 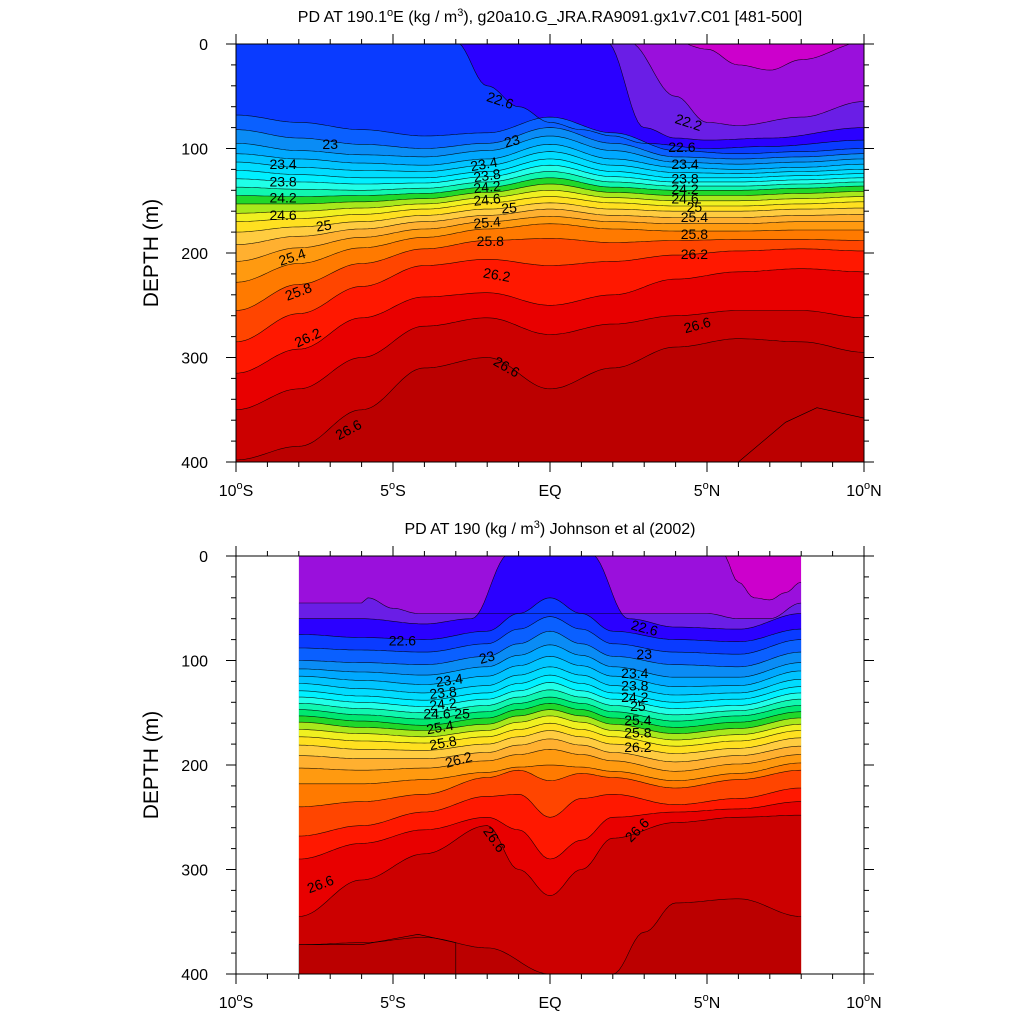 I want to click on contour-26.6, so click(x=550, y=865).